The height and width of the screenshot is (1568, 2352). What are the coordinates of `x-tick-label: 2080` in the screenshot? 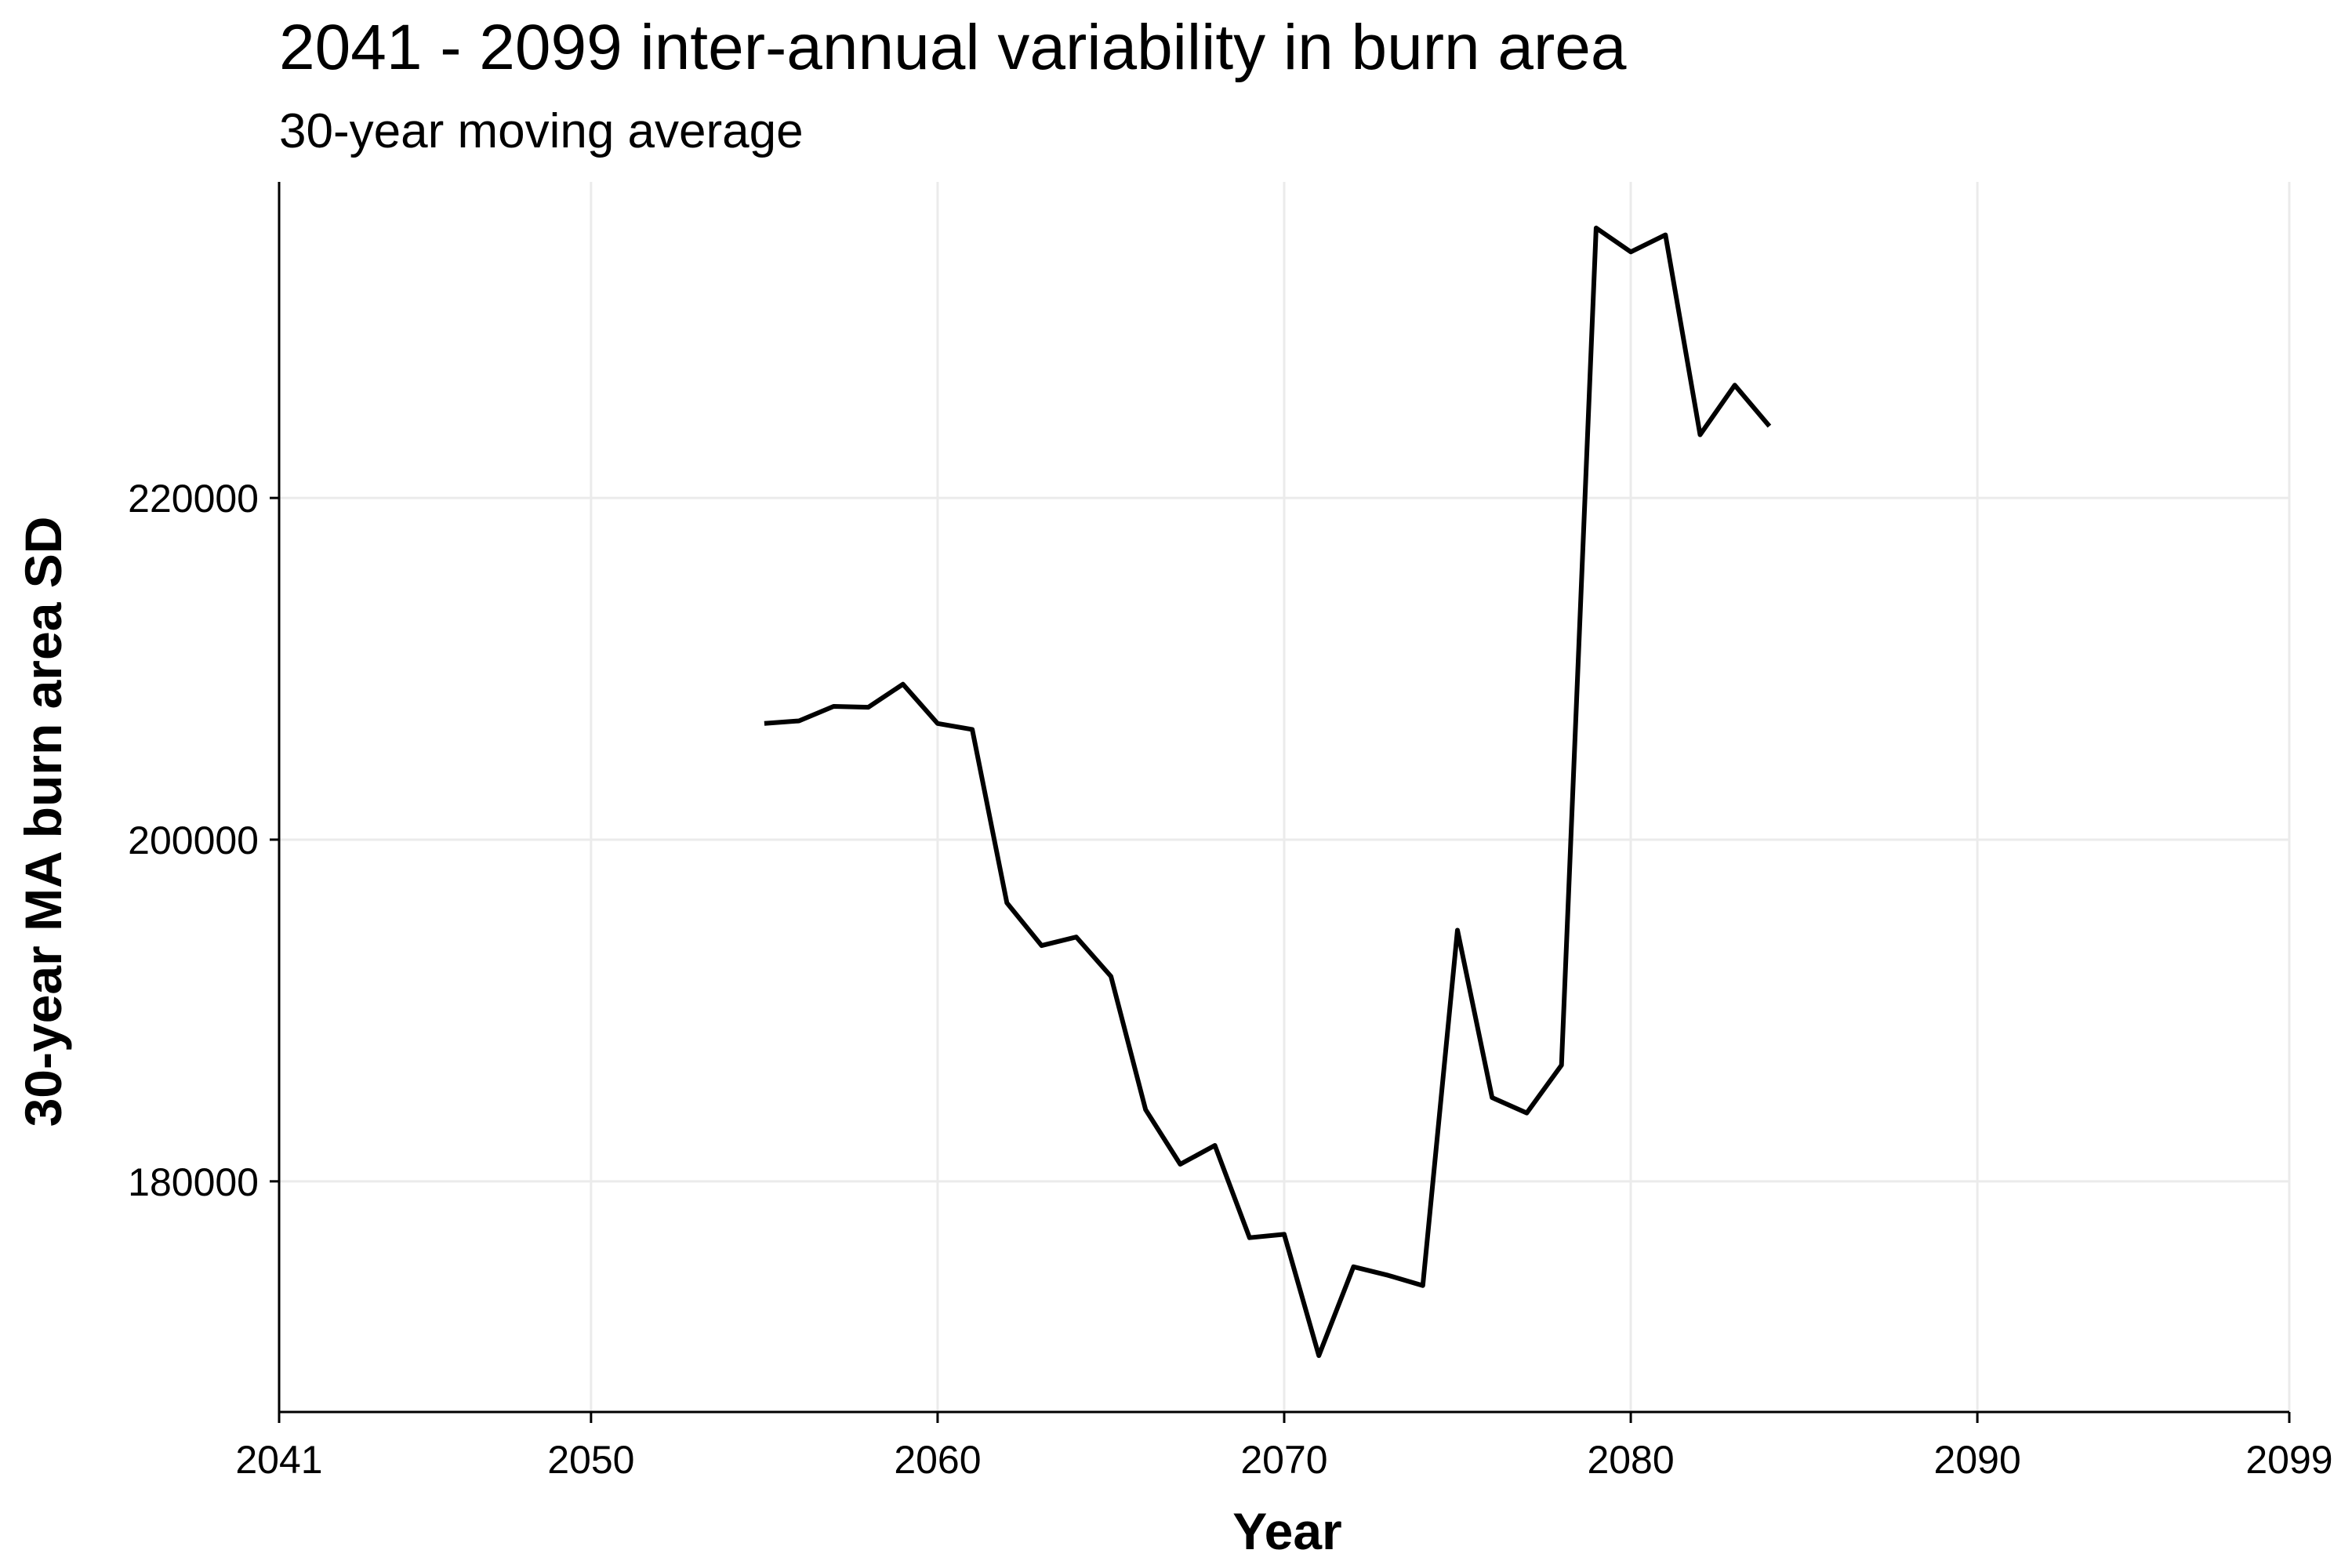 It's located at (1631, 1460).